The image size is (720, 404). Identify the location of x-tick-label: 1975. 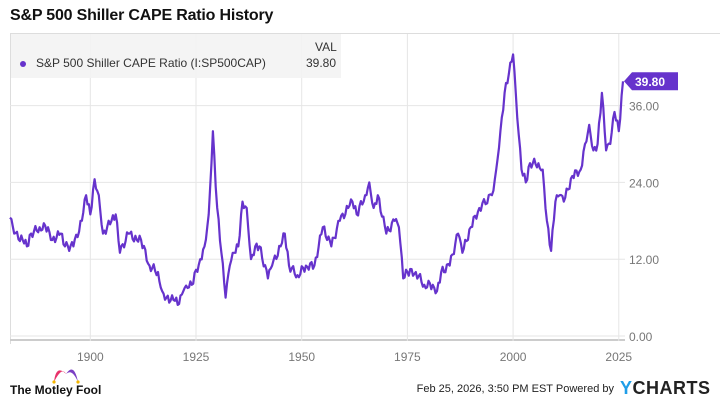
(407, 357).